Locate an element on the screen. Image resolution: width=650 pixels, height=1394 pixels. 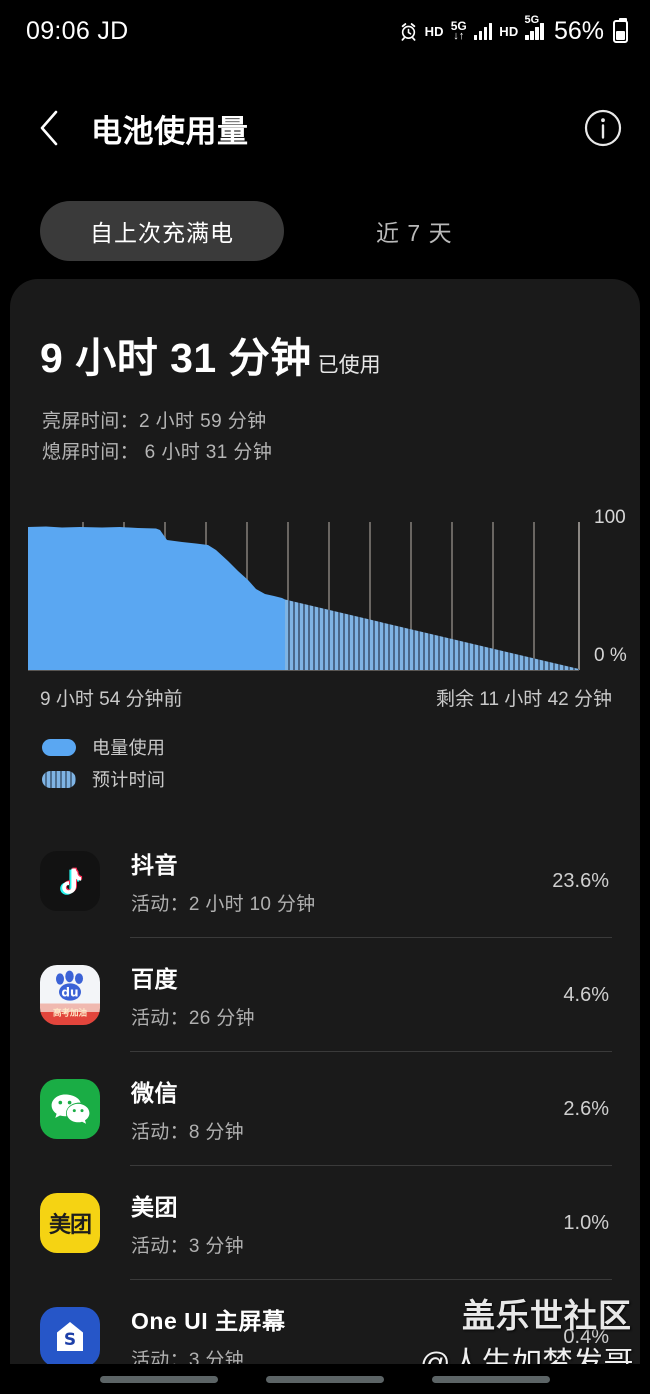
status-bar-right: HD 5G ↓↑ HD 5G 56% is located at coordinates (513, 30).